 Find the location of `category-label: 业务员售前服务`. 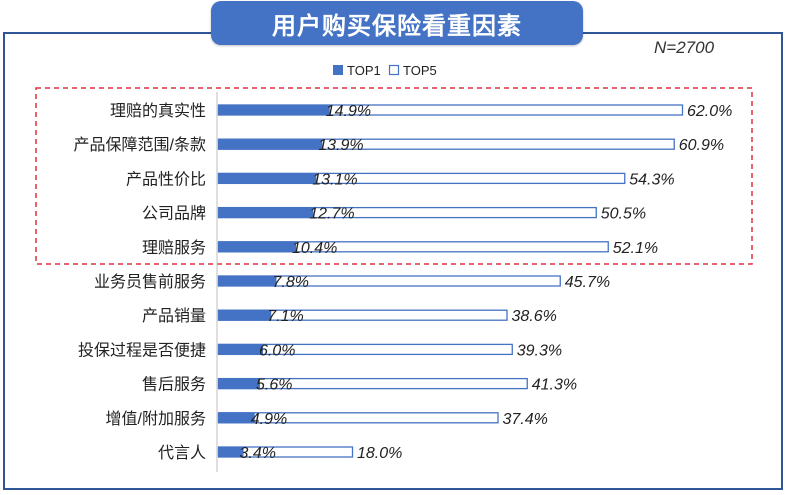

category-label: 业务员售前服务 is located at coordinates (150, 282).